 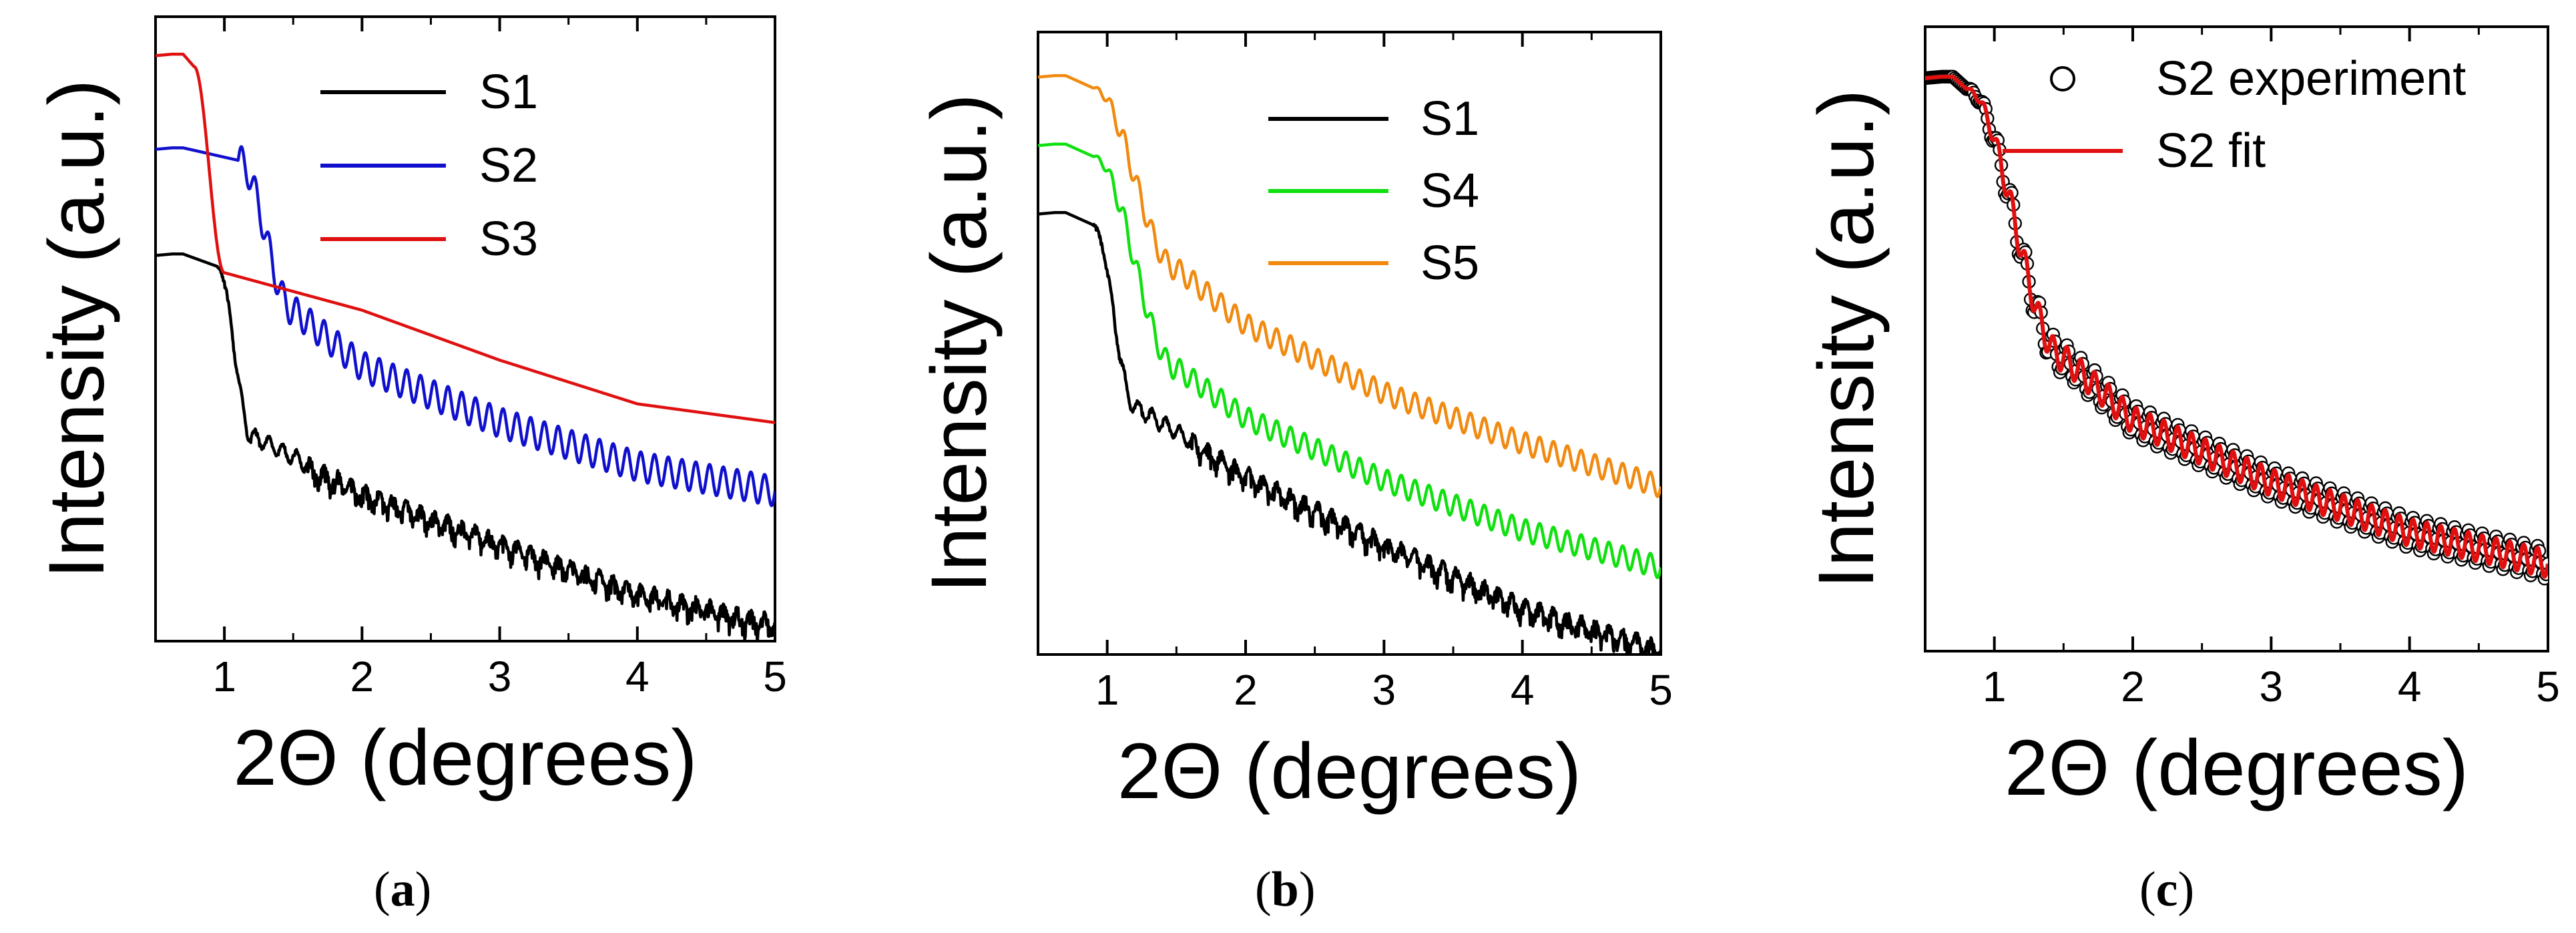 I want to click on panel-caption-c: (c), so click(x=2167, y=890).